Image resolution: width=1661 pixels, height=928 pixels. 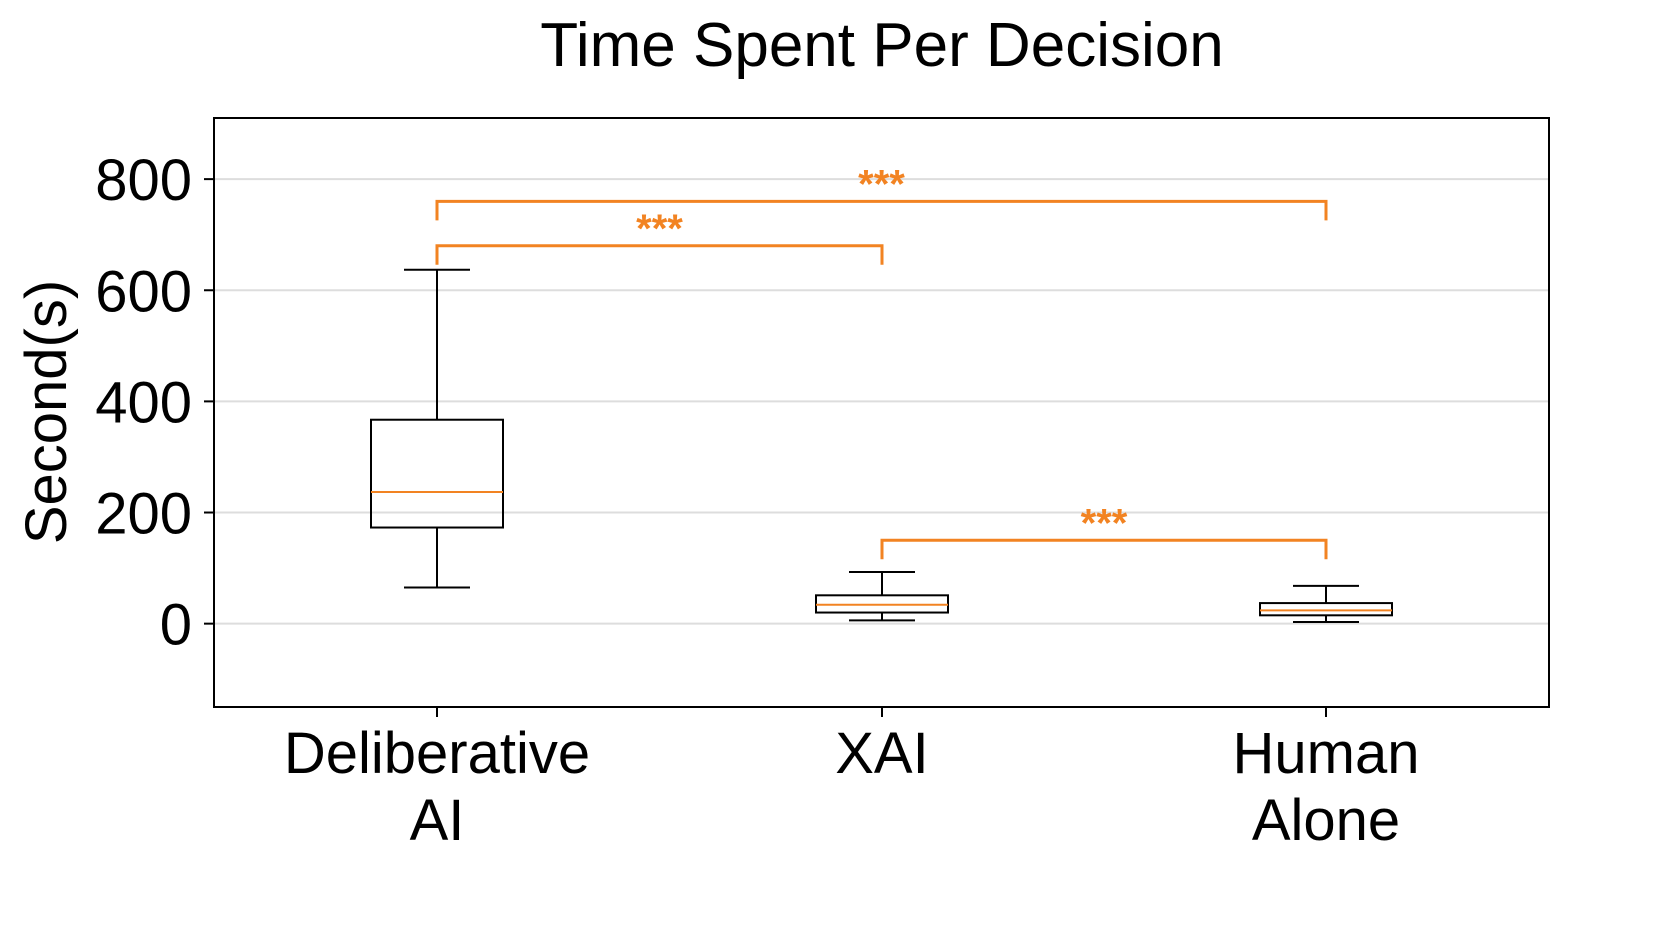 I want to click on y-axis-label: Second(s), so click(x=46, y=412).